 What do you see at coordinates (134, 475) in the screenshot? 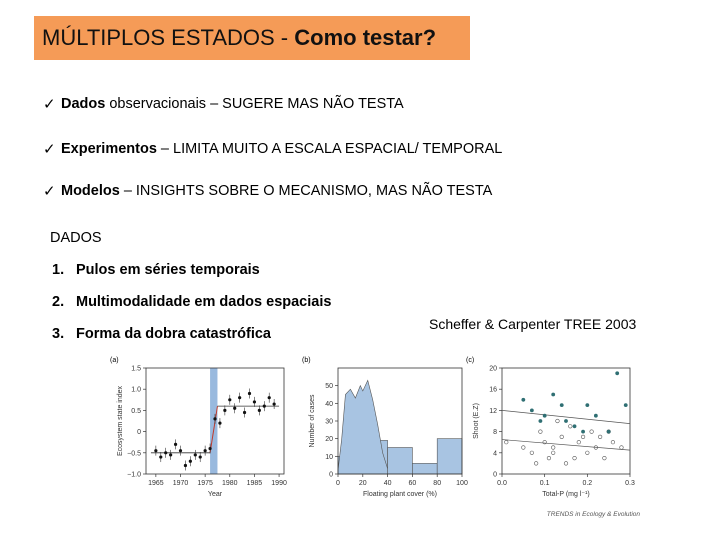
I see `y-tick-label: −1.0` at bounding box center [134, 475].